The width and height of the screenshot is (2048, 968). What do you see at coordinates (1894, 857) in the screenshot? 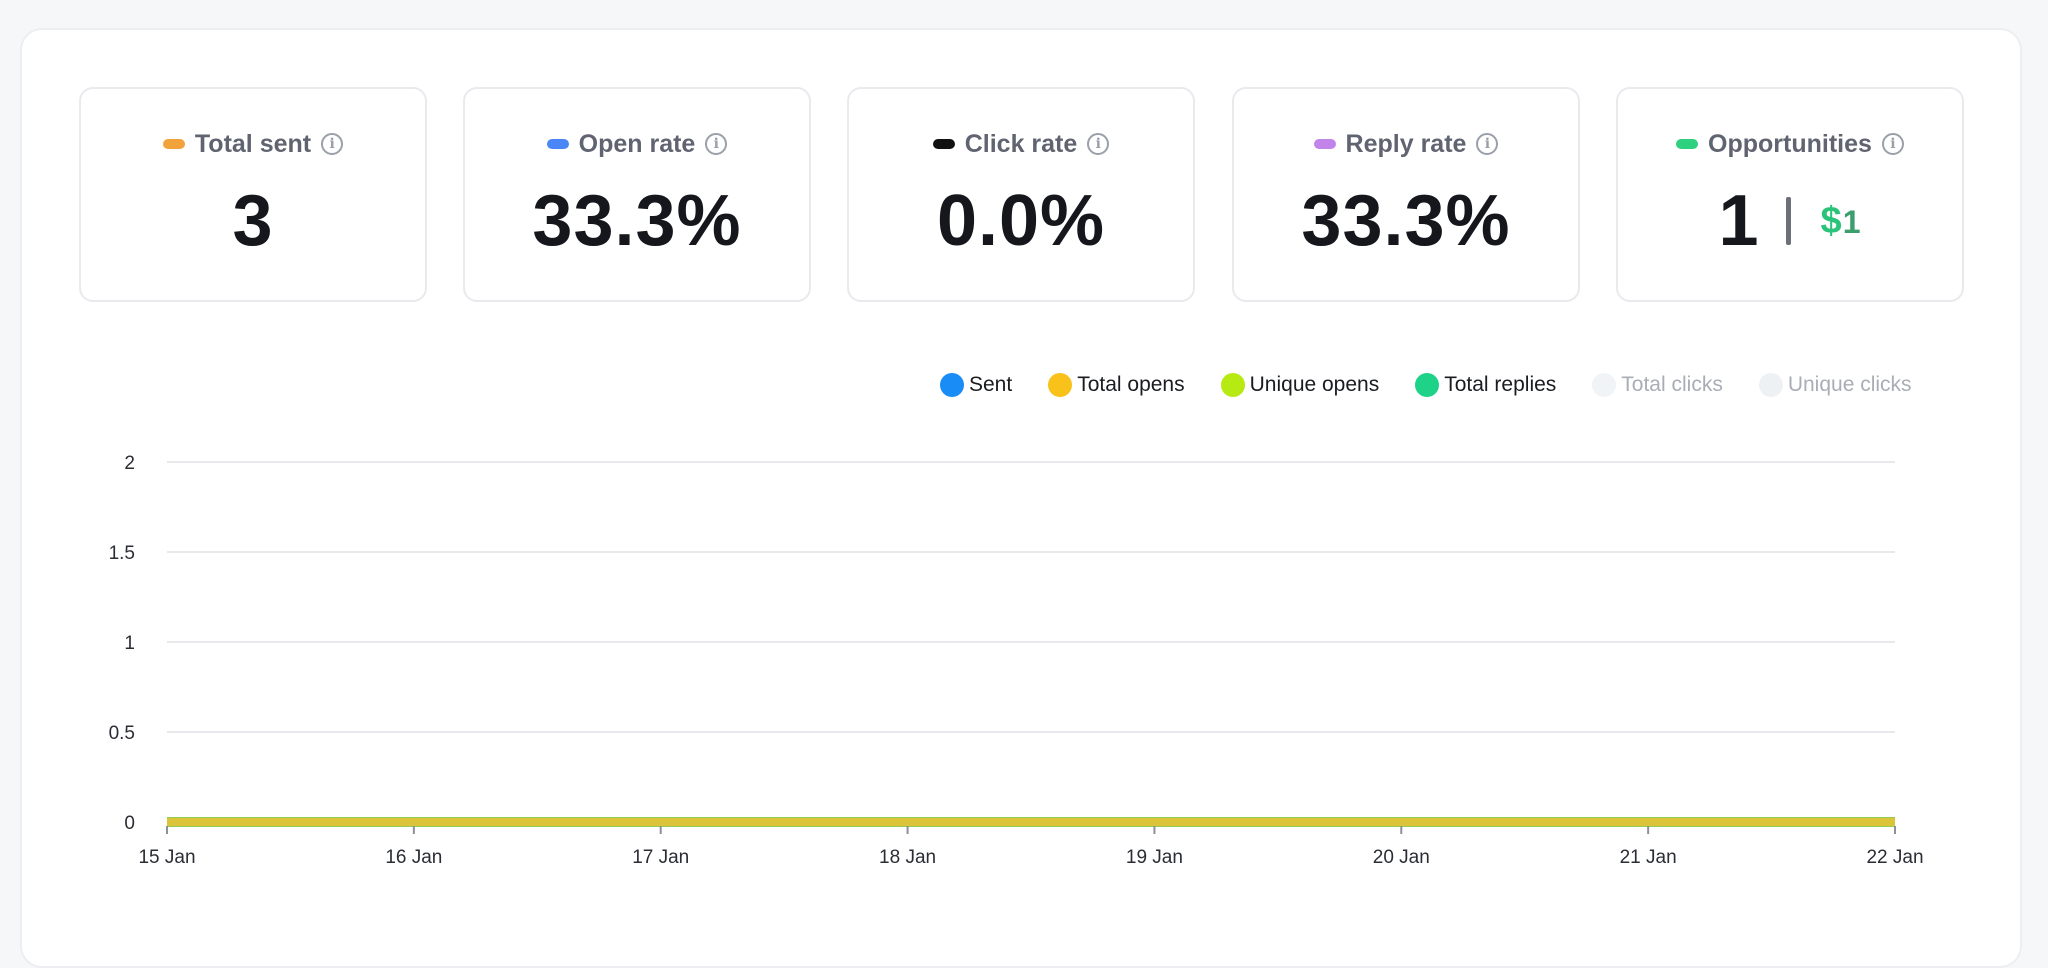
I see `x-tick-label: 22 Jan` at bounding box center [1894, 857].